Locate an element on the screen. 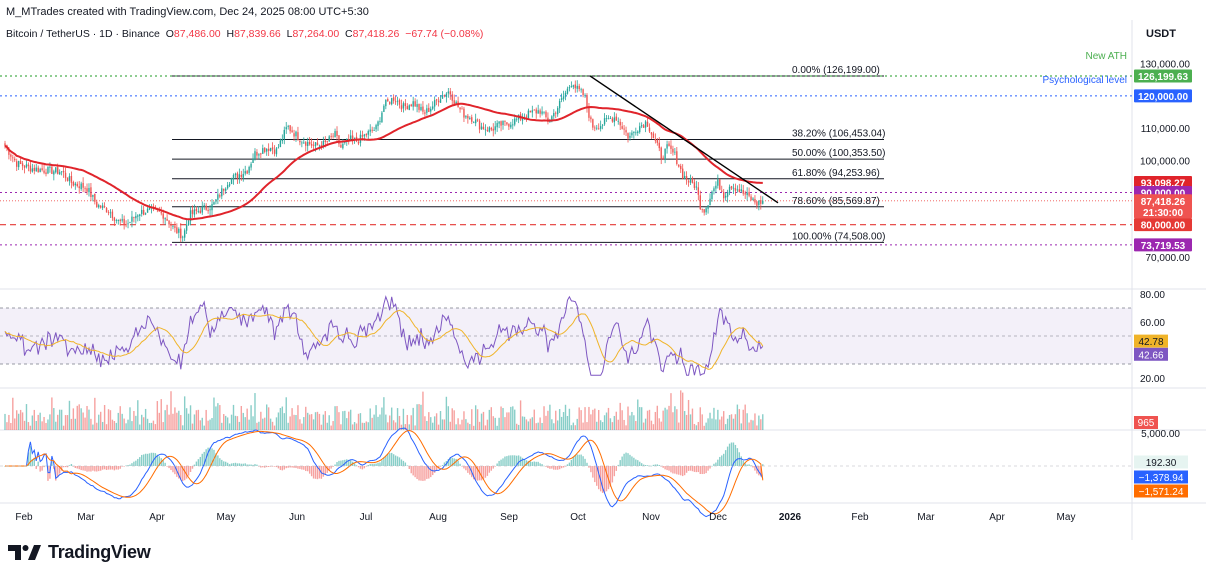 Image resolution: width=1206 pixels, height=574 pixels. price-tick-label: 130,000.00 is located at coordinates (1165, 65).